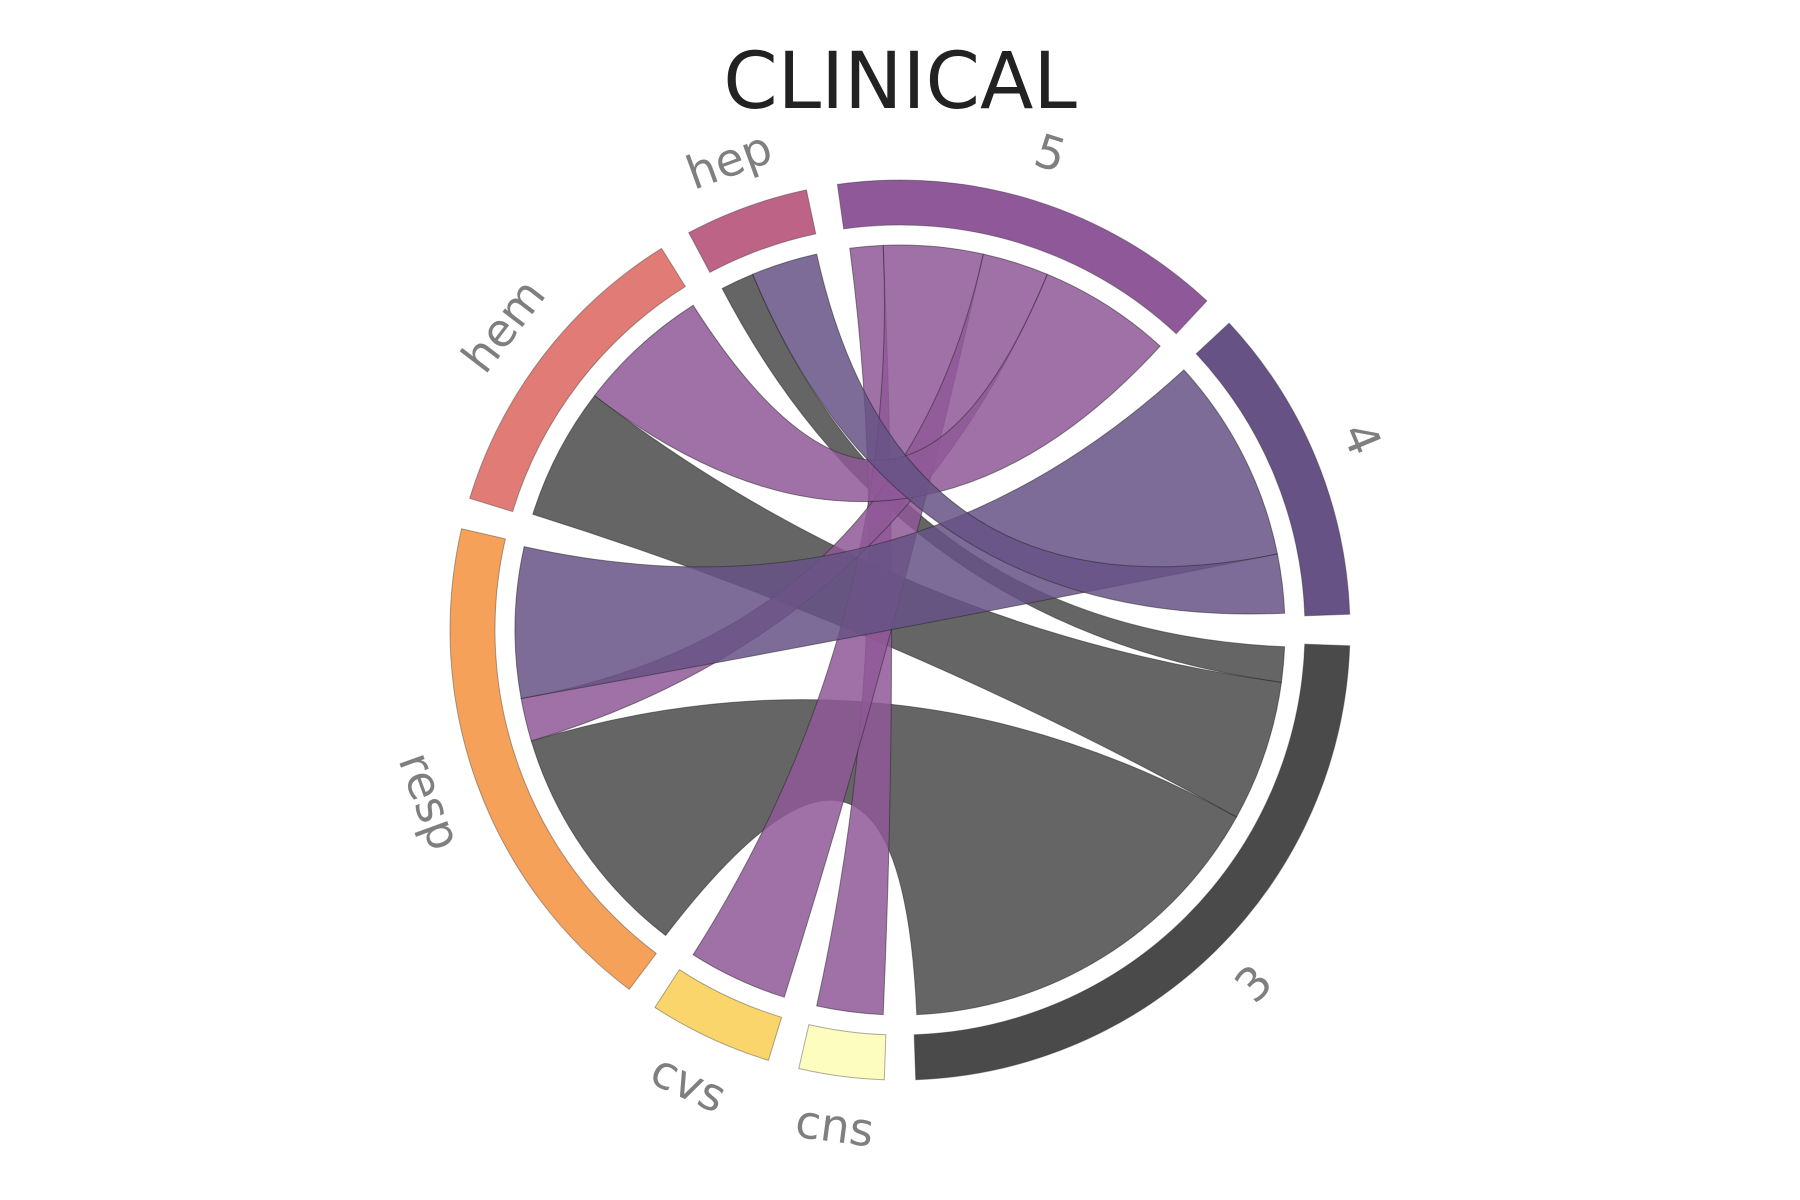 The width and height of the screenshot is (1800, 1200). What do you see at coordinates (842, 1052) in the screenshot?
I see `group-arc-cns` at bounding box center [842, 1052].